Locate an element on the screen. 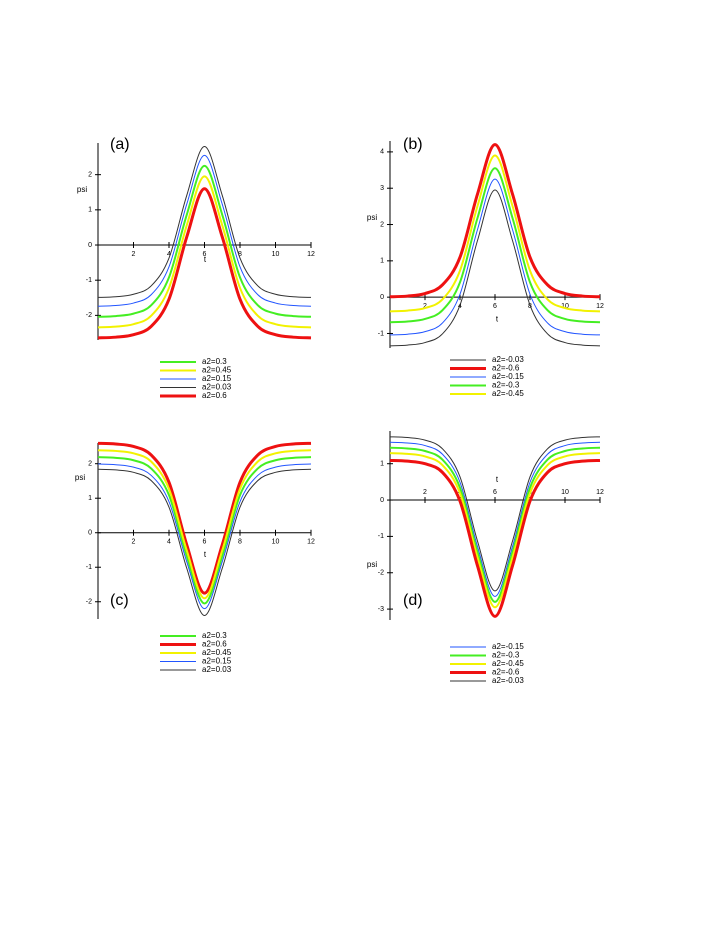 The width and height of the screenshot is (711, 948). panel-label: (c) is located at coordinates (119, 600).